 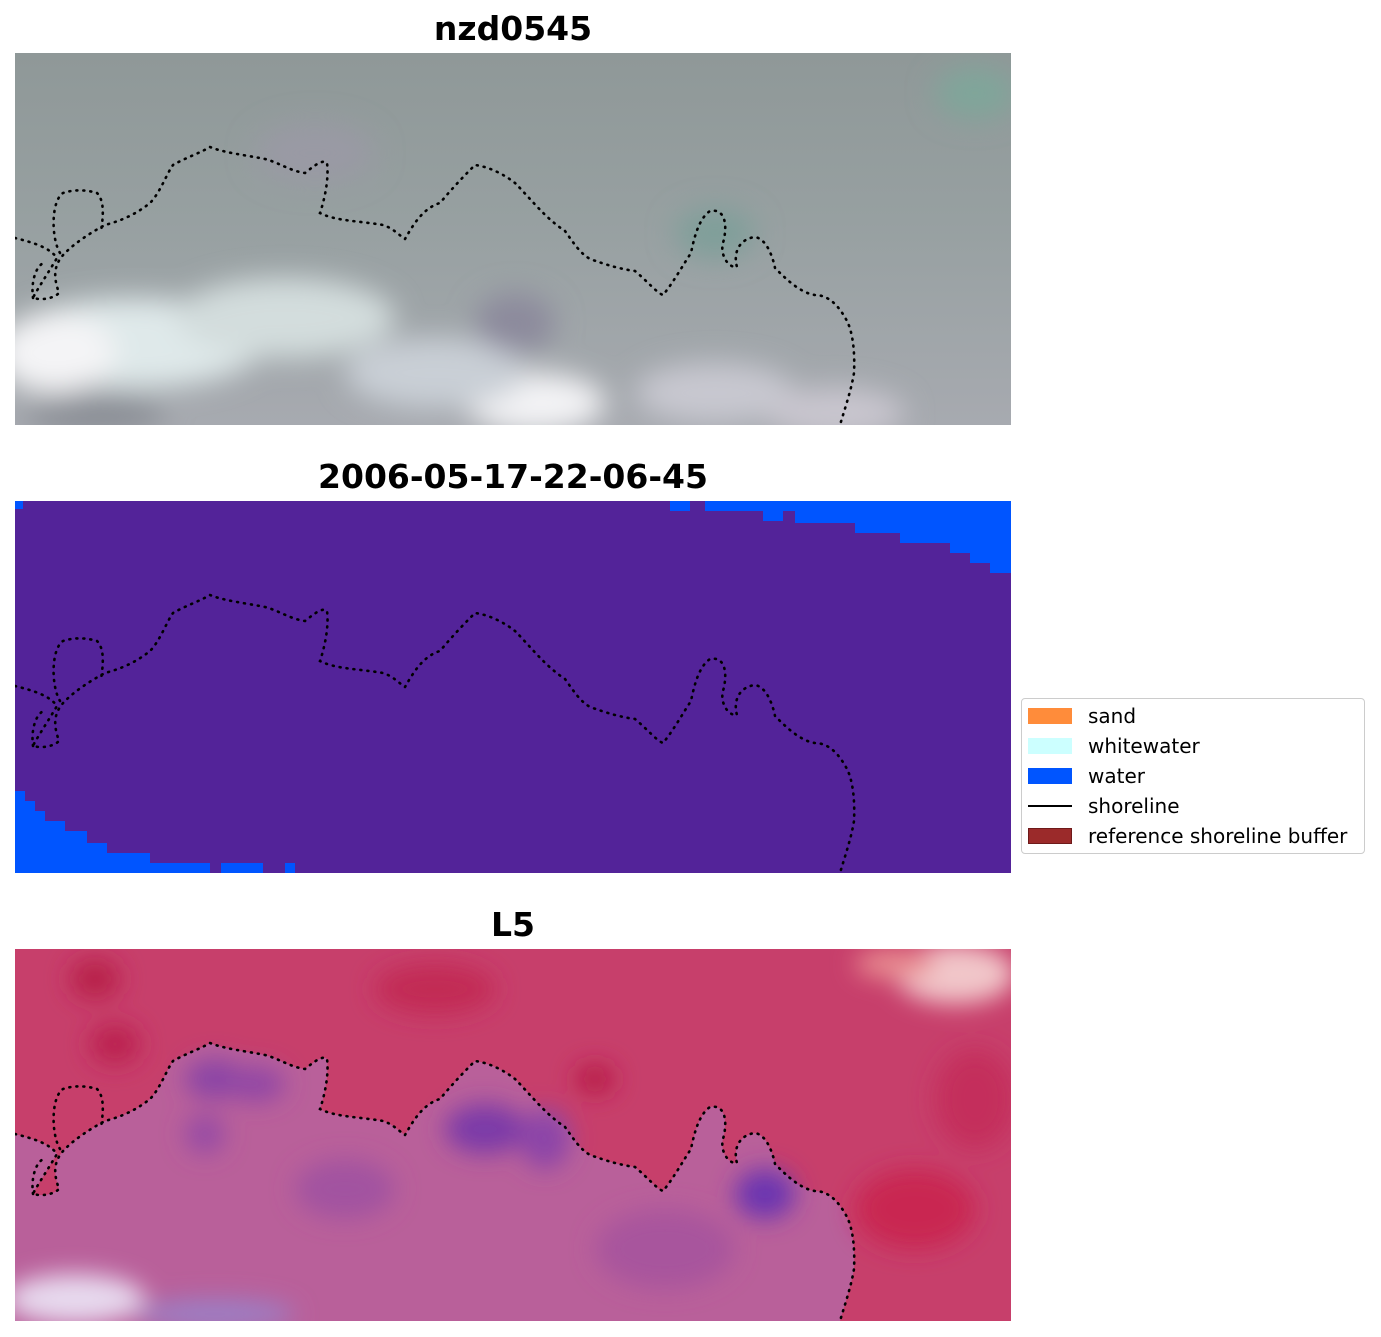 What do you see at coordinates (513, 28) in the screenshot?
I see `panel-title-rgb: nzd0545` at bounding box center [513, 28].